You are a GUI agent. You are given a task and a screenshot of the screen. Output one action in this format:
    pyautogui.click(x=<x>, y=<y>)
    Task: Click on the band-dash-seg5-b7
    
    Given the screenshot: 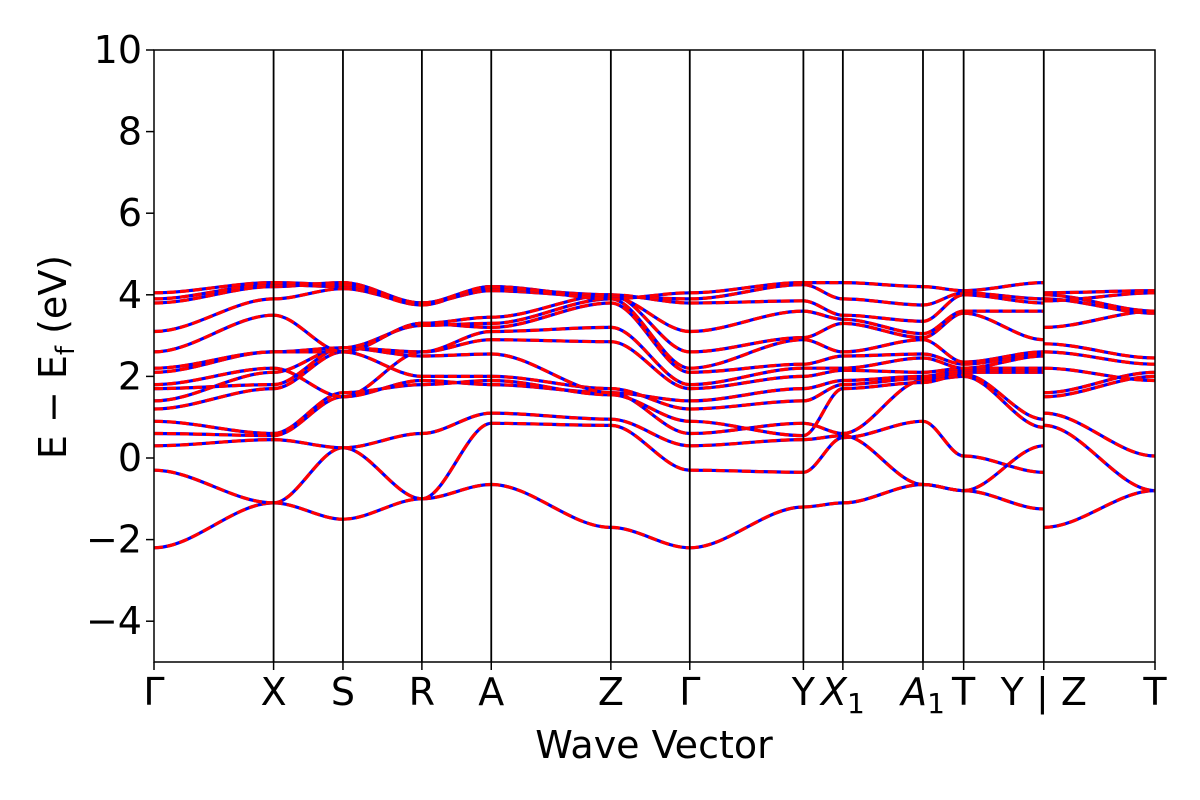 What is the action you would take?
    pyautogui.click(x=650, y=365)
    